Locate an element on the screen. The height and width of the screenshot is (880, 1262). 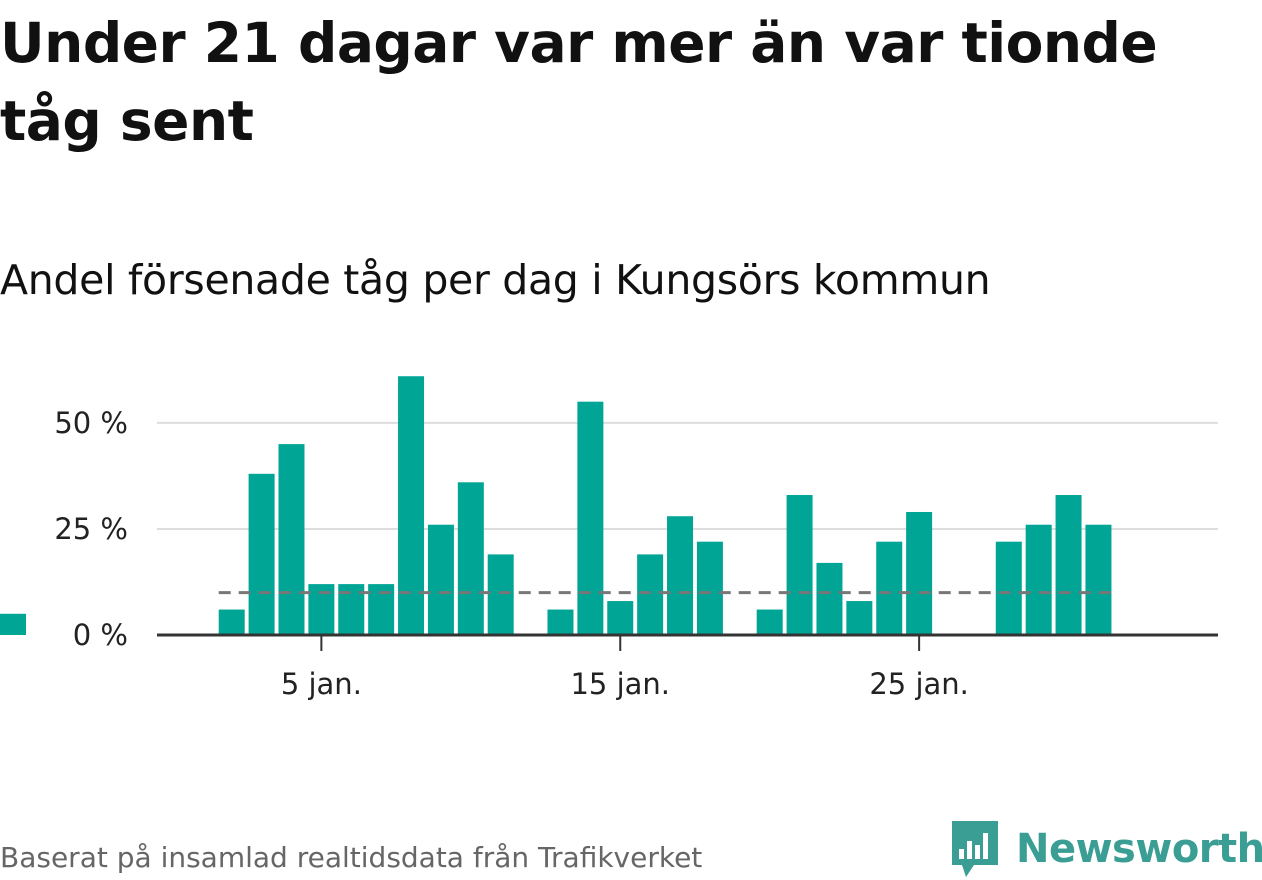
y-tick-label: 50 % is located at coordinates (91, 423).